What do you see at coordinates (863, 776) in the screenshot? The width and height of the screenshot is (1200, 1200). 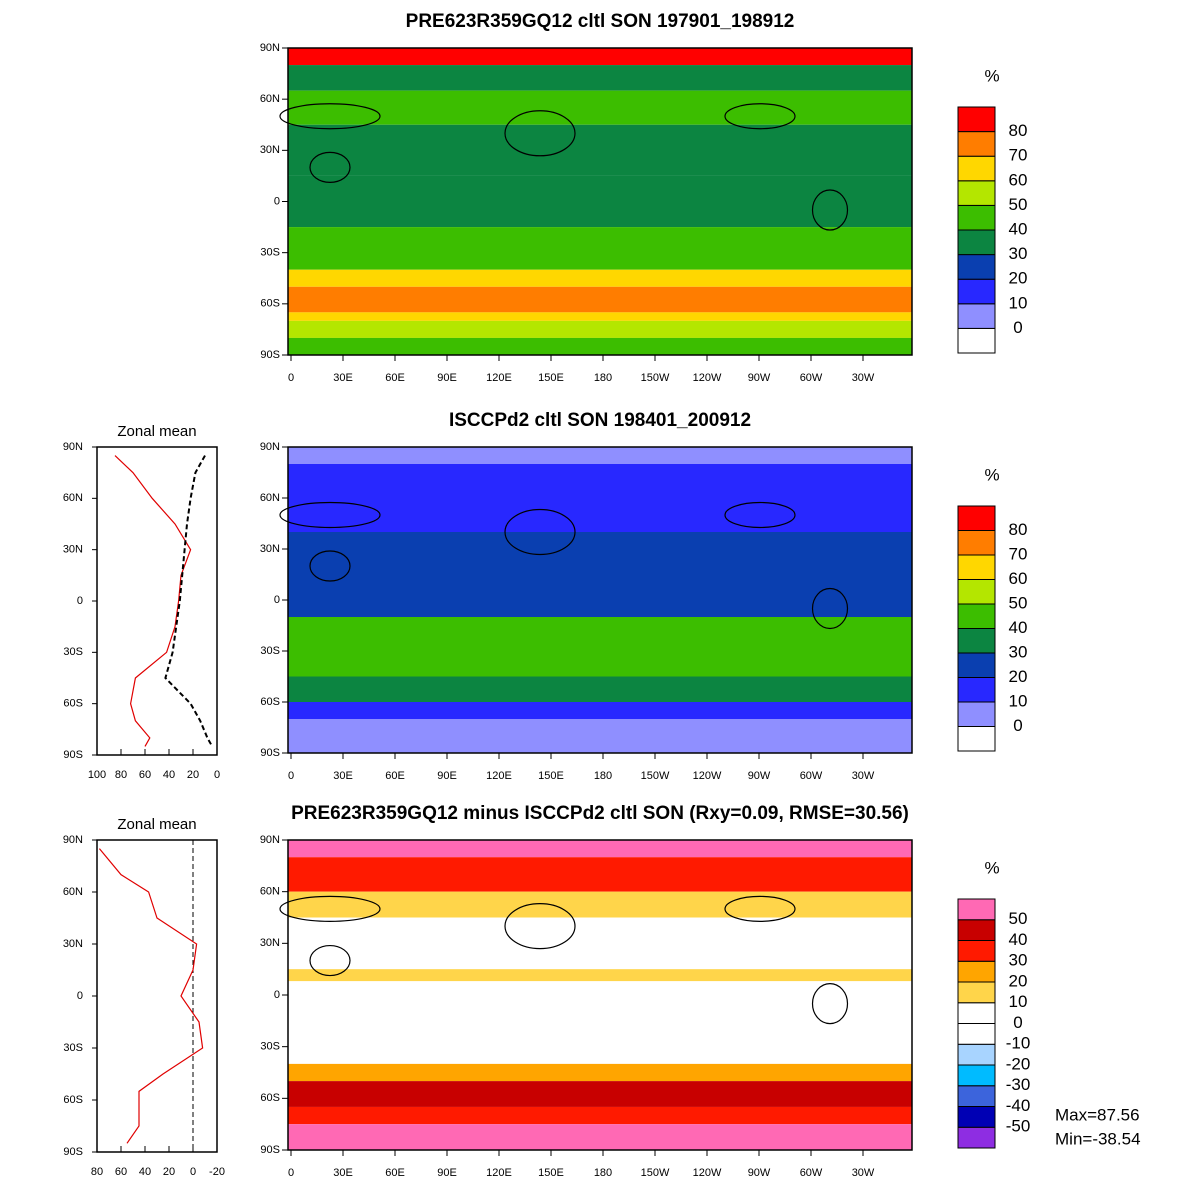 I see `x-tick-label: 30W` at bounding box center [863, 776].